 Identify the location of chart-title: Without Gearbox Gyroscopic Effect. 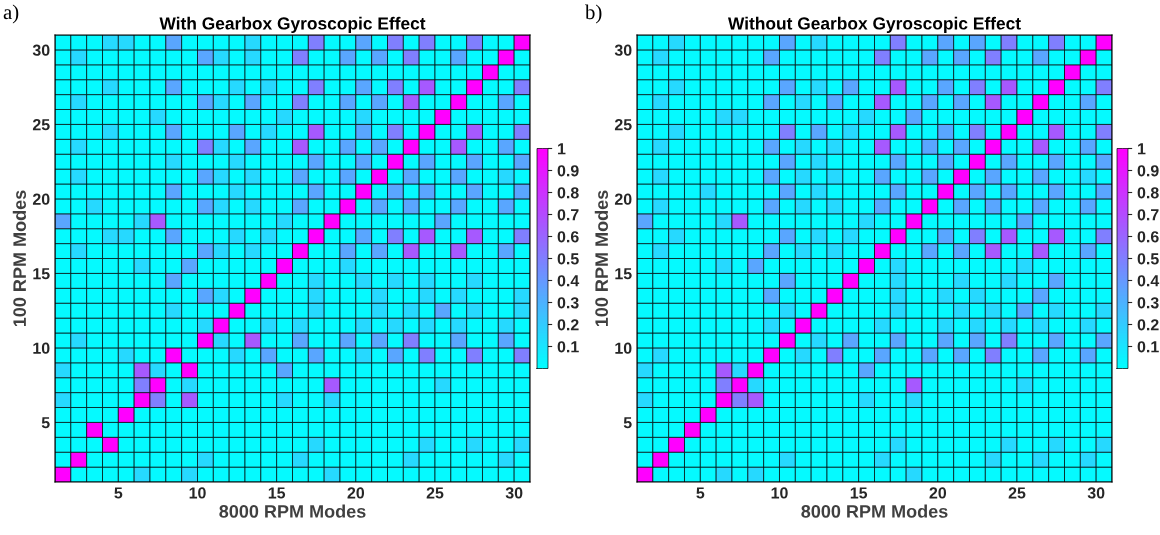
(874, 25).